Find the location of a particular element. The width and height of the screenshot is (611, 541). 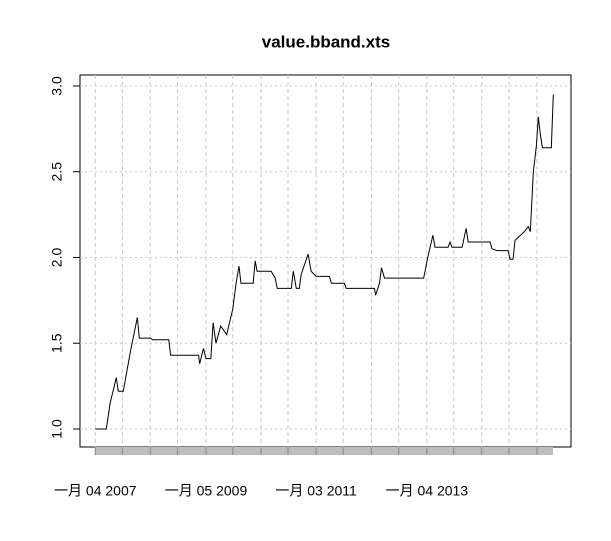

x-axis-band is located at coordinates (324, 451).